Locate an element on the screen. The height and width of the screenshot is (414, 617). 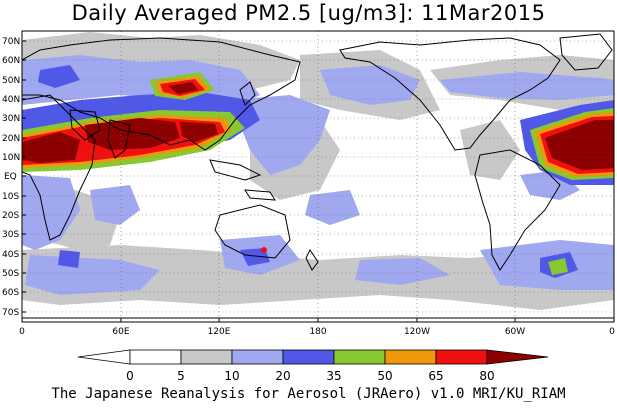
colorbar-label: 80 is located at coordinates (486, 376).